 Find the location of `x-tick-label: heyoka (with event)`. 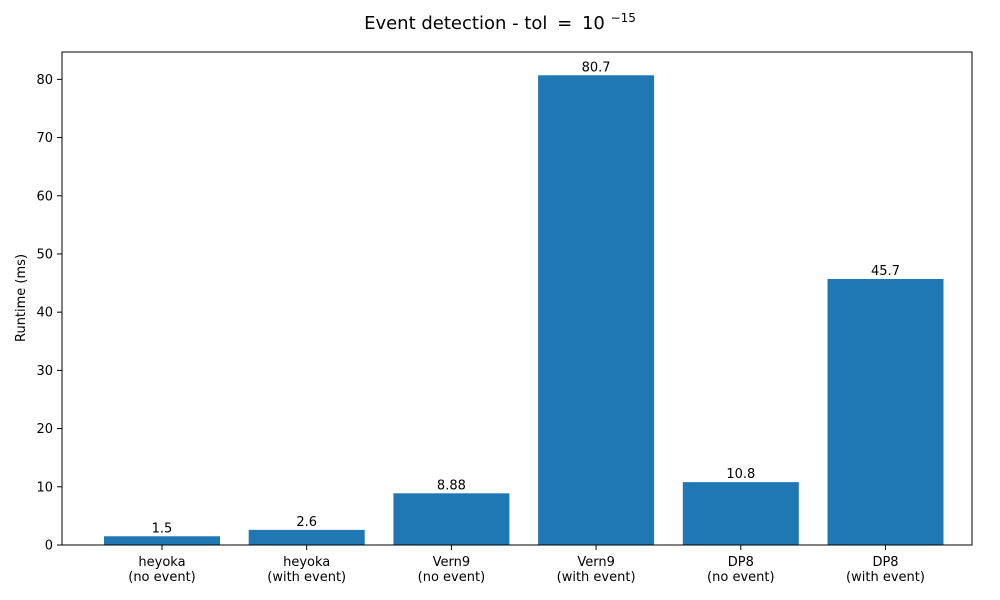

x-tick-label: heyoka (with event) is located at coordinates (306, 570).